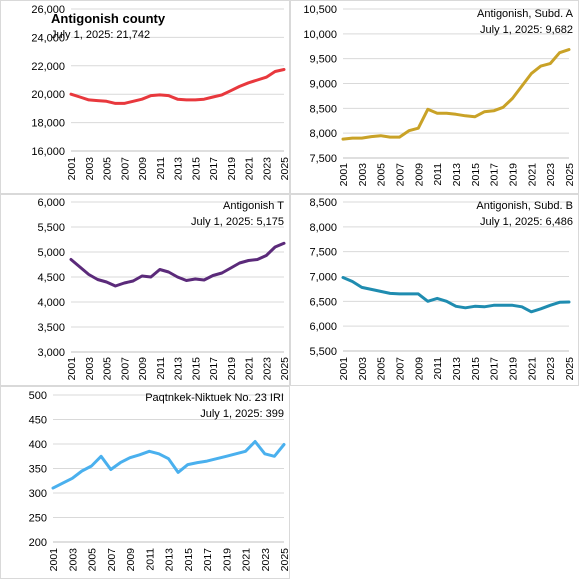 This screenshot has width=579, height=580. I want to click on chart-subtitle: July 1, 2025: 21,742, so click(101, 35).